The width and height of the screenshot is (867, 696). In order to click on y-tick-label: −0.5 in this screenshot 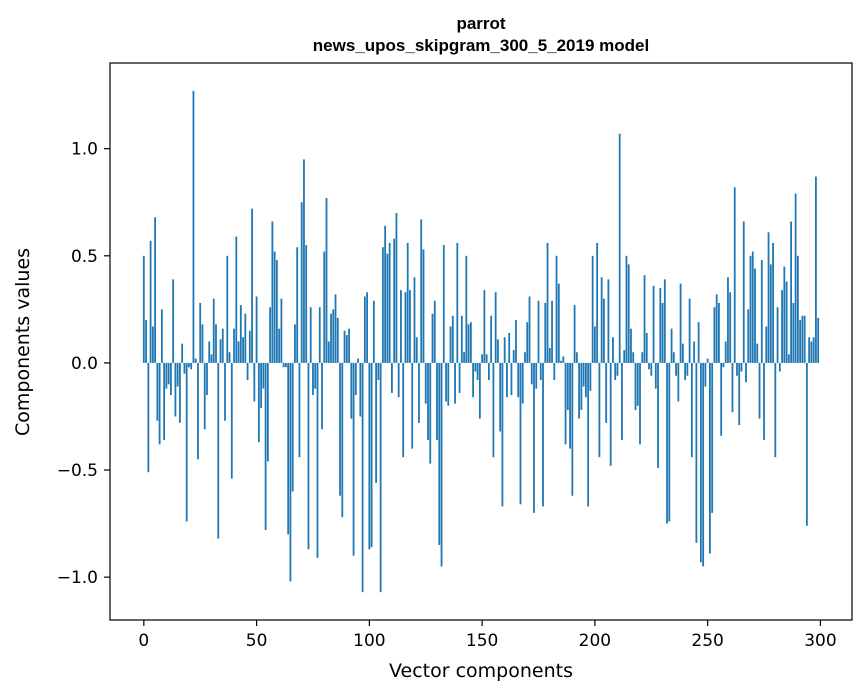, I will do `click(77, 471)`.